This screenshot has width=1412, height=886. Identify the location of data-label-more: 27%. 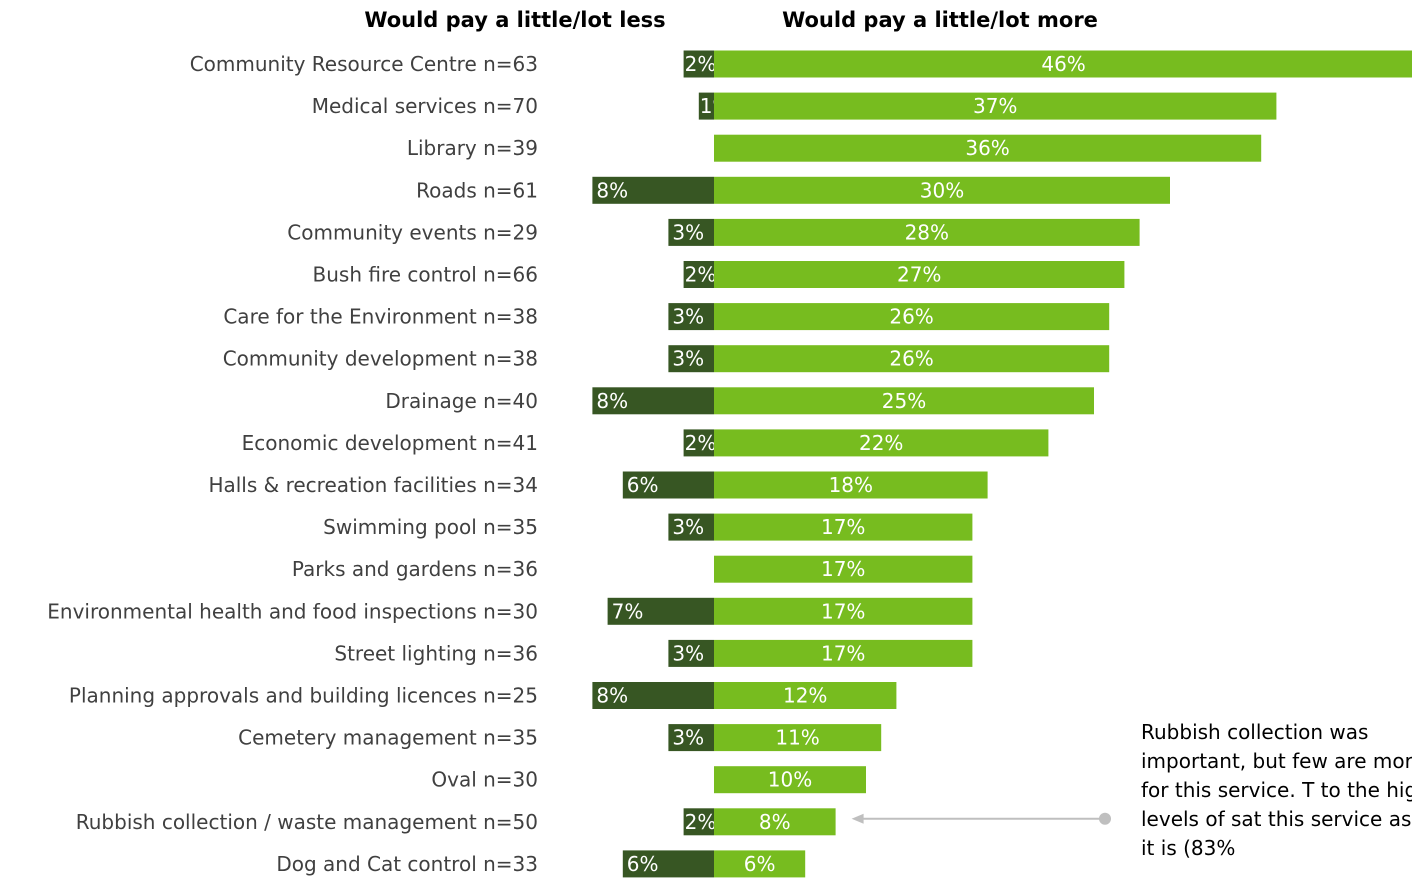
(919, 275).